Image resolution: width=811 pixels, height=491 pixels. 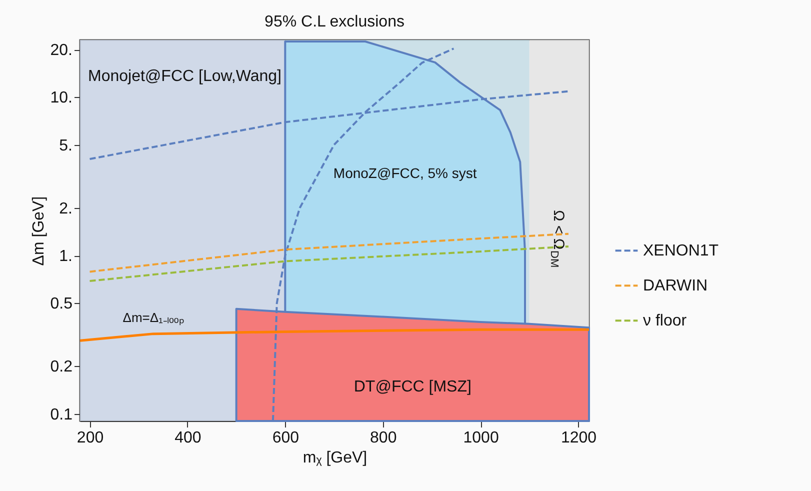 I want to click on legend-label: XENON1T, so click(x=681, y=251).